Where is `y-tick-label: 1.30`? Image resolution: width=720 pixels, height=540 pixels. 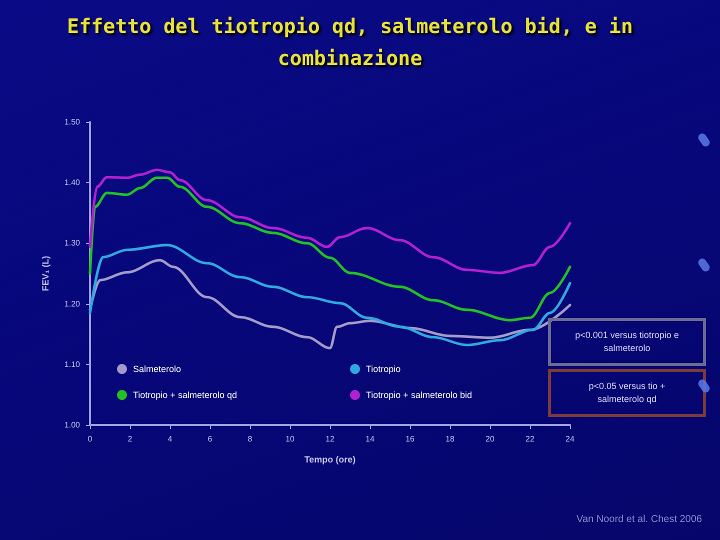 y-tick-label: 1.30 is located at coordinates (72, 243).